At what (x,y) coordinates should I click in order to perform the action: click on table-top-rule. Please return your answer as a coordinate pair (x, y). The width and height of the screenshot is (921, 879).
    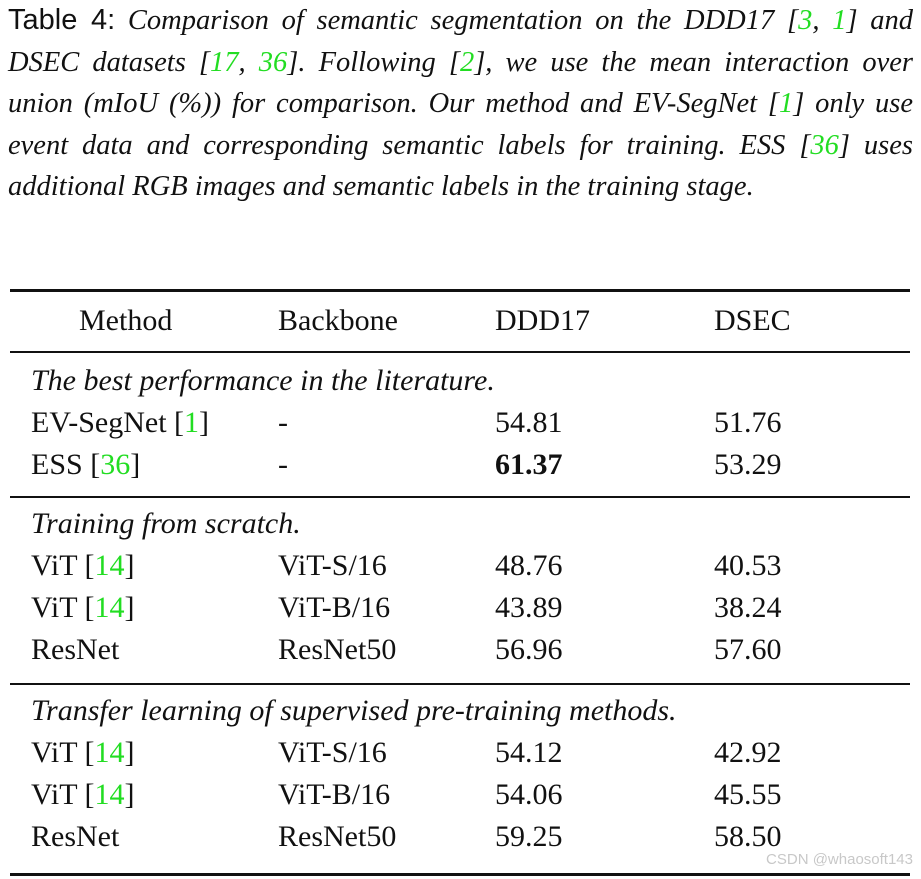
    Looking at the image, I should click on (460, 290).